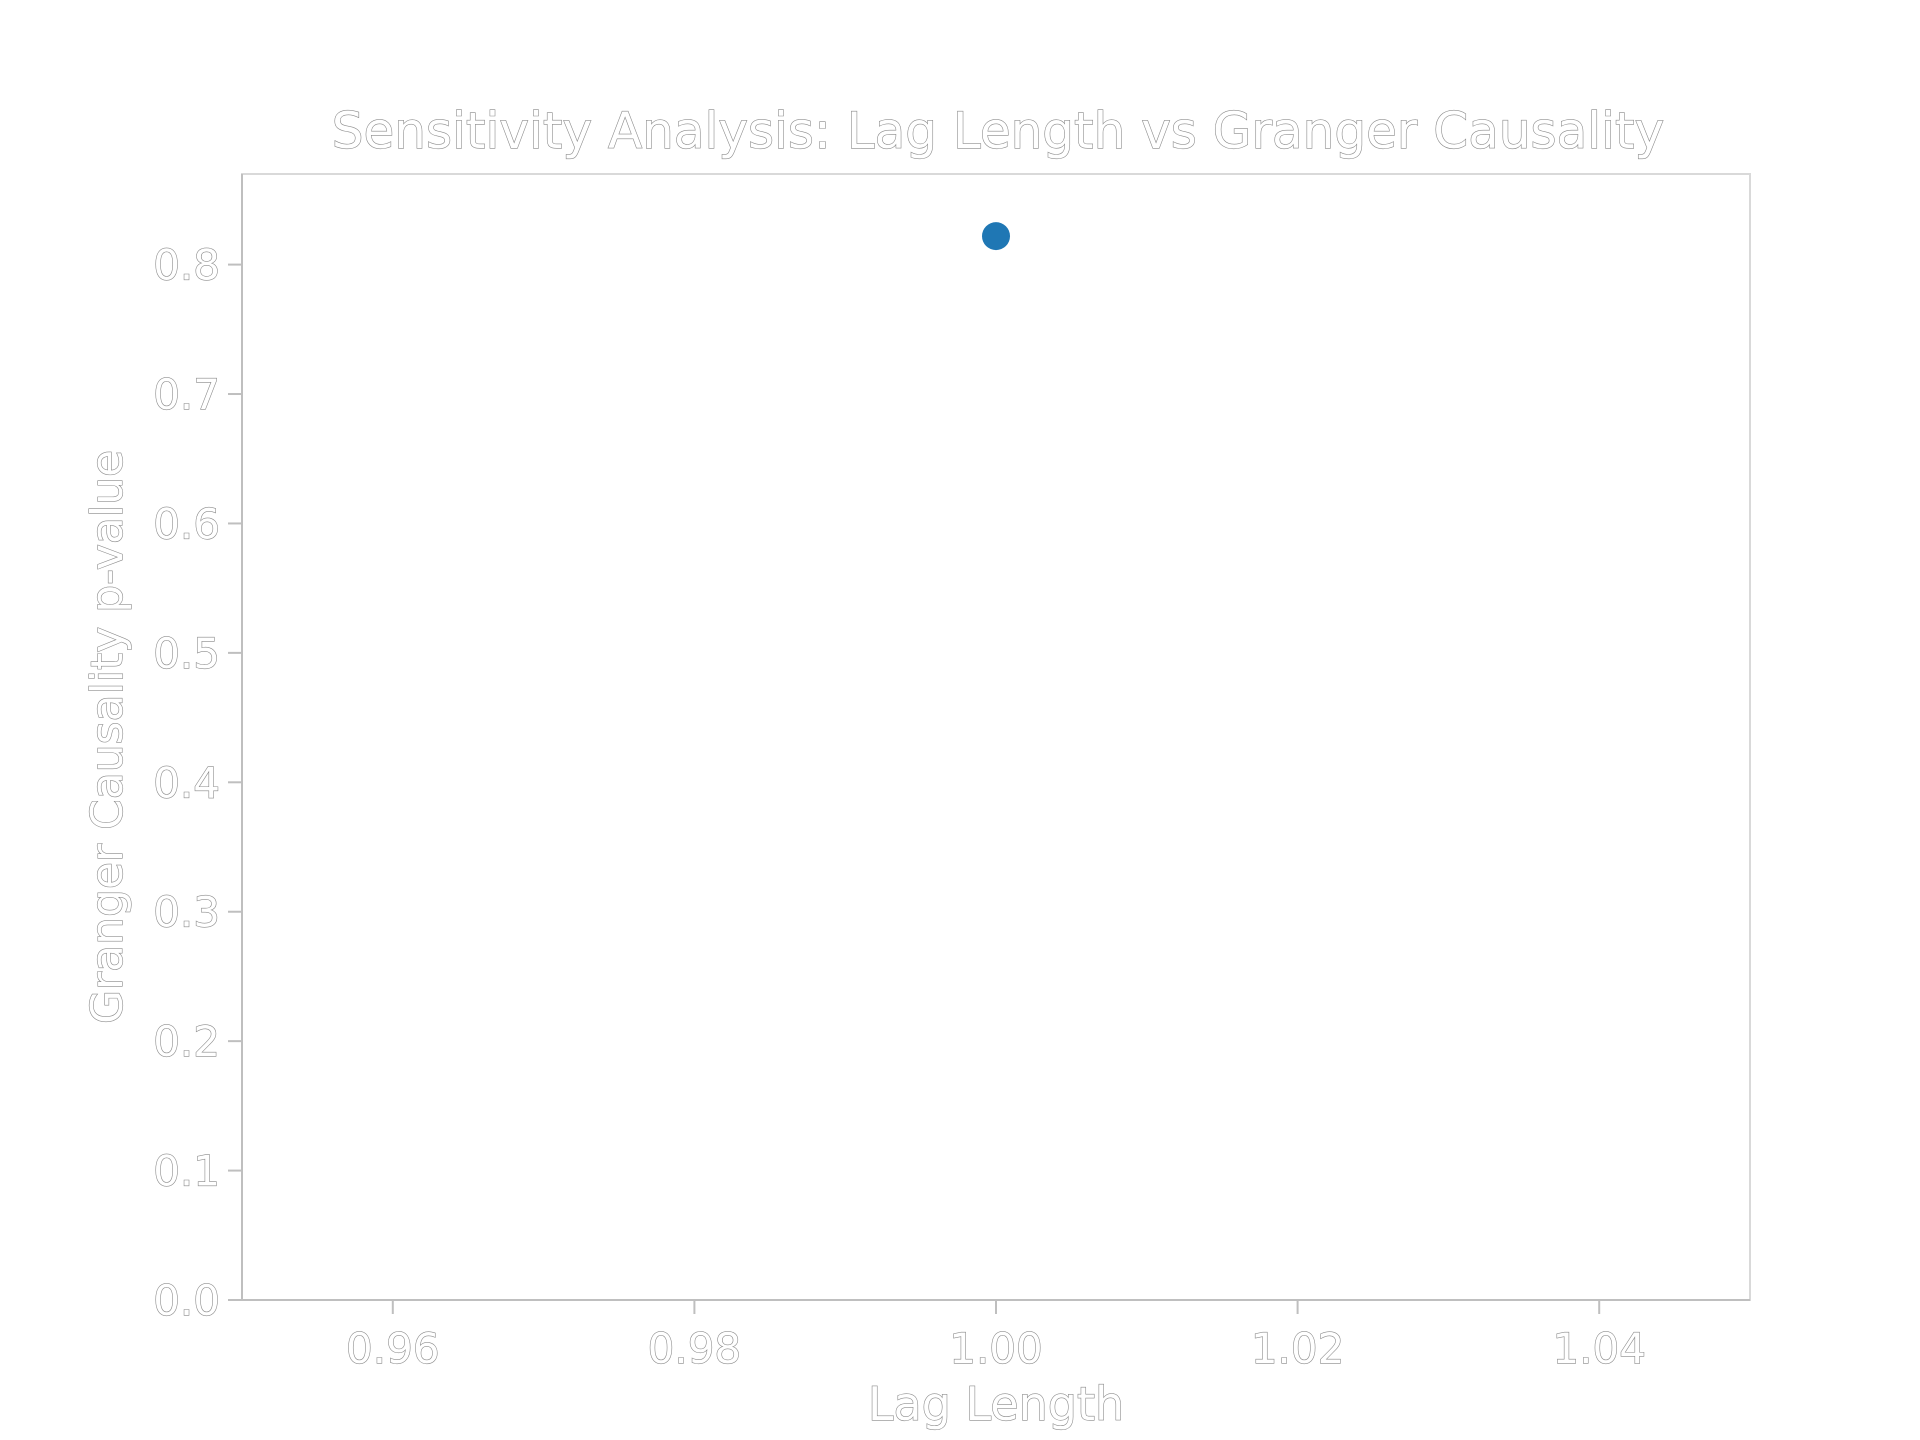  Describe the element at coordinates (186, 265) in the screenshot. I see `y-tick-label: 0.8` at that location.